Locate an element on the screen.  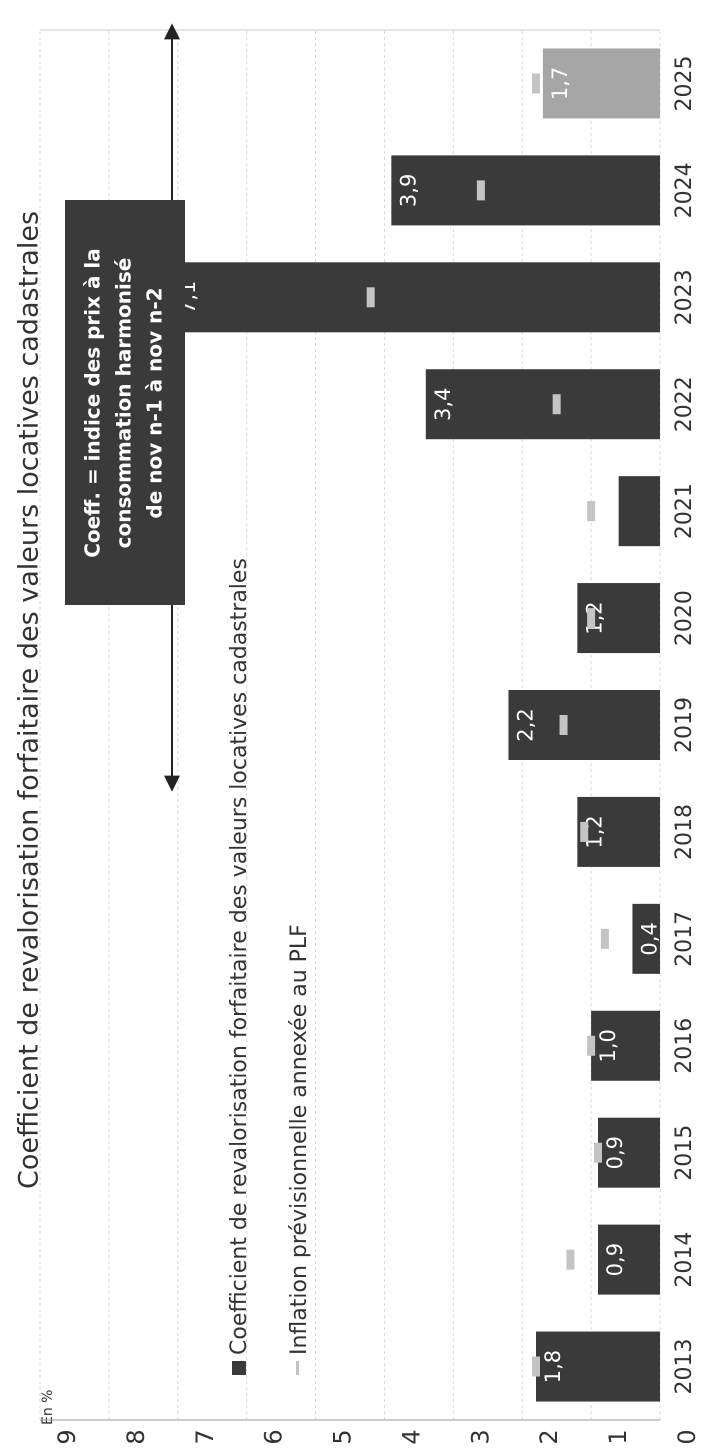
y-tick-label: 9 is located at coordinates (67, 1436).